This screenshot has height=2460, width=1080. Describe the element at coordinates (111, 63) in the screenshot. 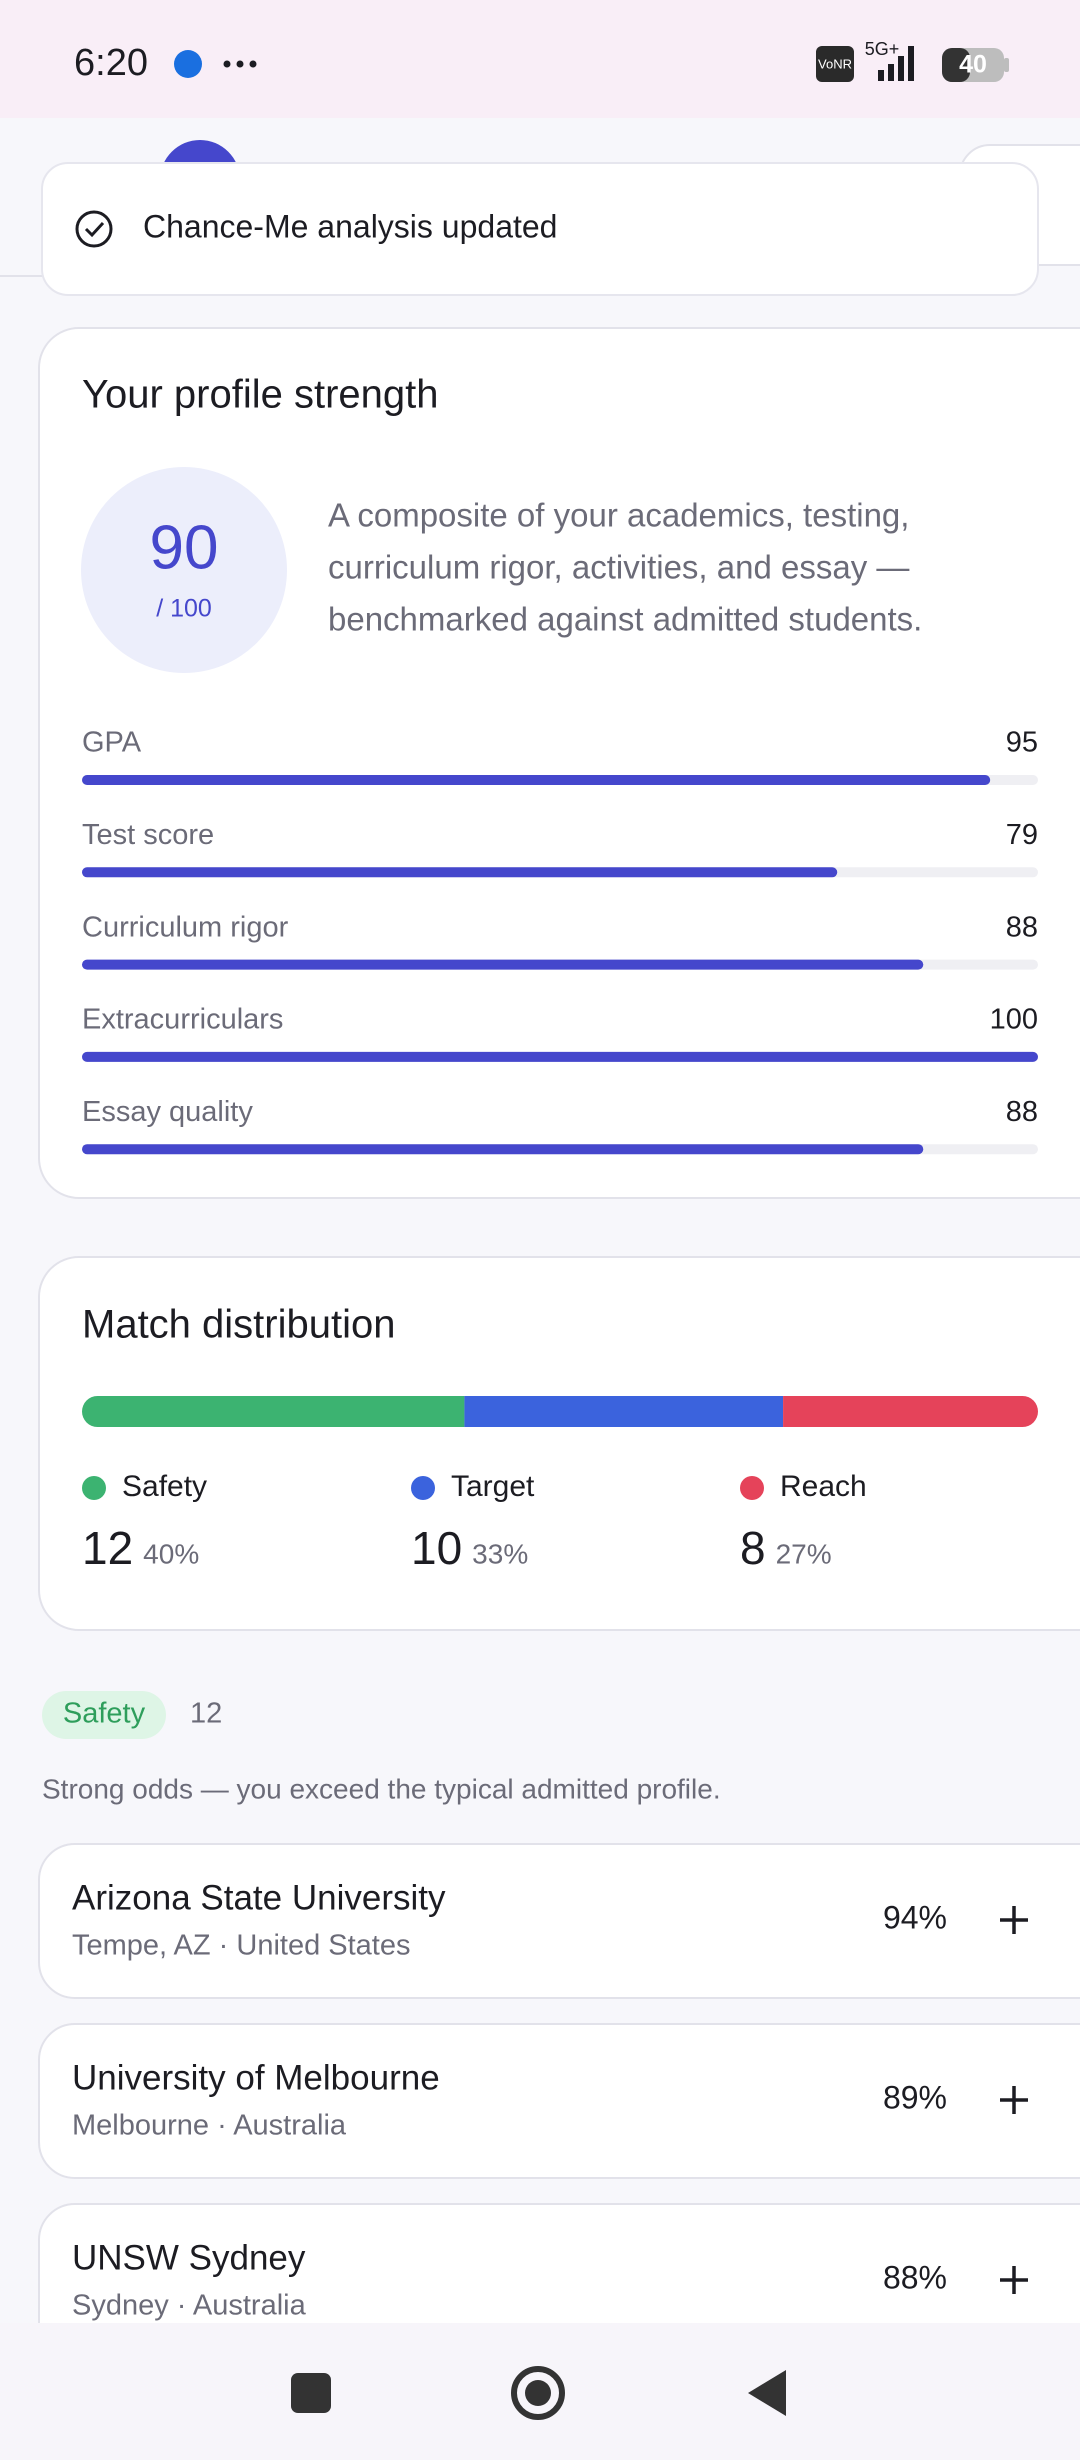

I see `time: 6:20` at that location.